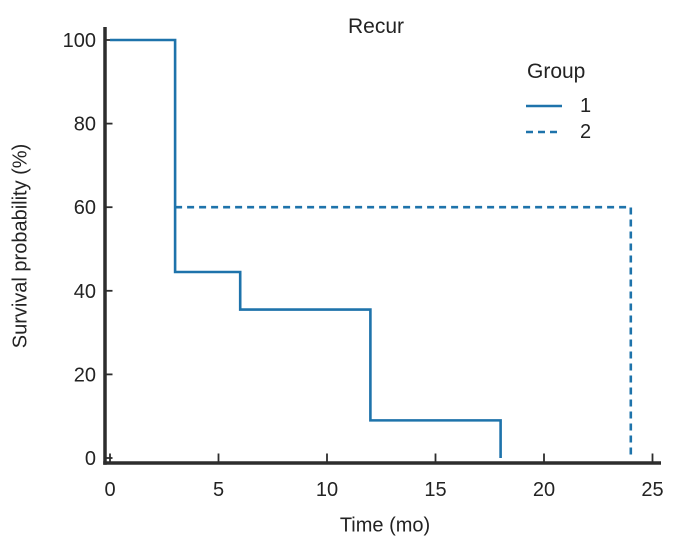  Describe the element at coordinates (435, 490) in the screenshot. I see `x-tick-label: 15` at that location.